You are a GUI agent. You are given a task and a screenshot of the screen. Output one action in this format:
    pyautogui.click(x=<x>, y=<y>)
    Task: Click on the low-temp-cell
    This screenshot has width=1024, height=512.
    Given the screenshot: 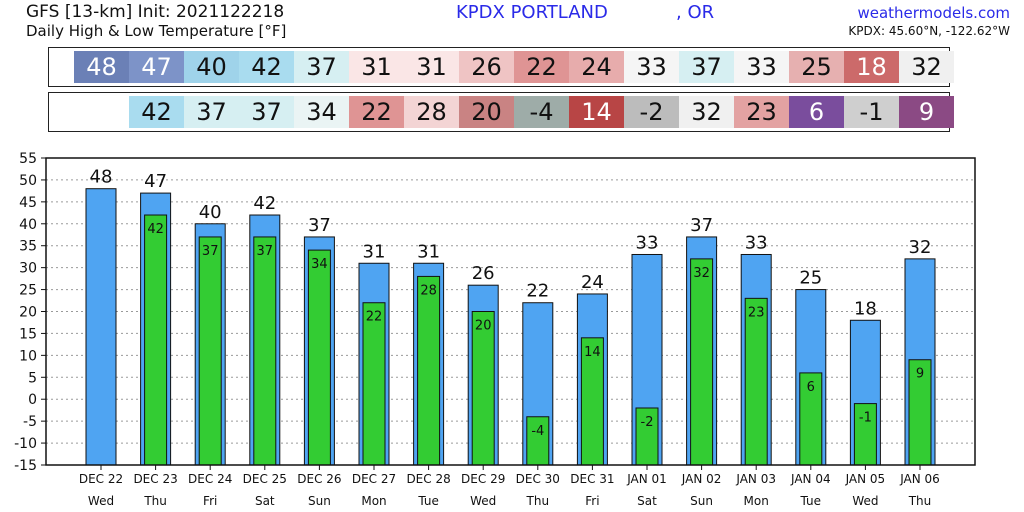 What is the action you would take?
    pyautogui.click(x=101, y=112)
    